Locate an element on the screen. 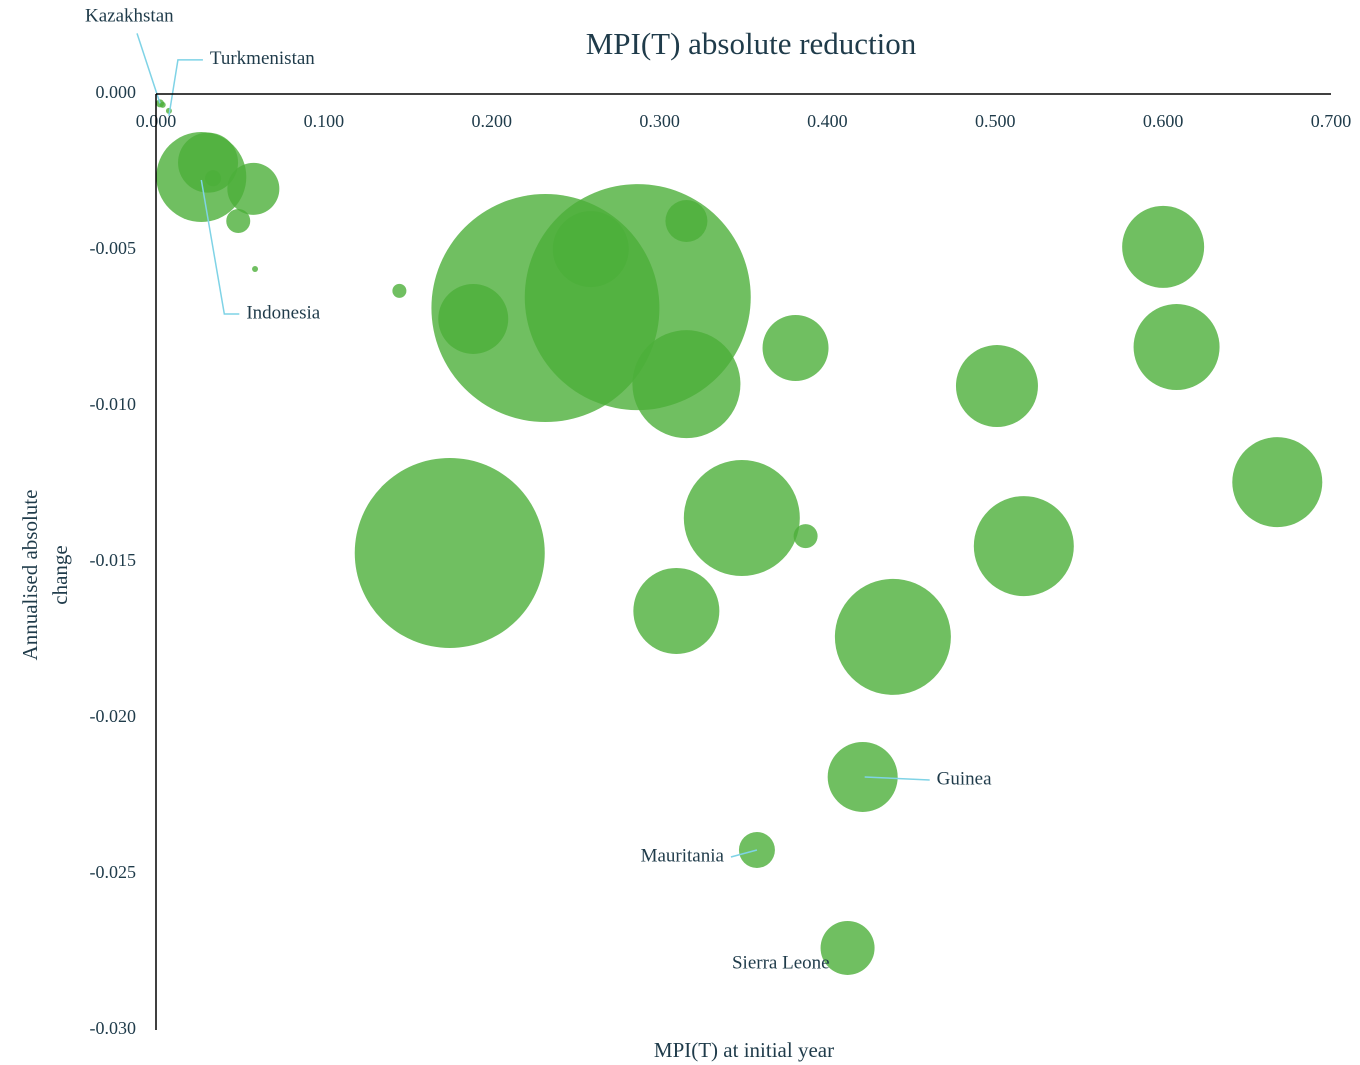 This screenshot has width=1360, height=1065. x-tick-label: 0.400 is located at coordinates (827, 121).